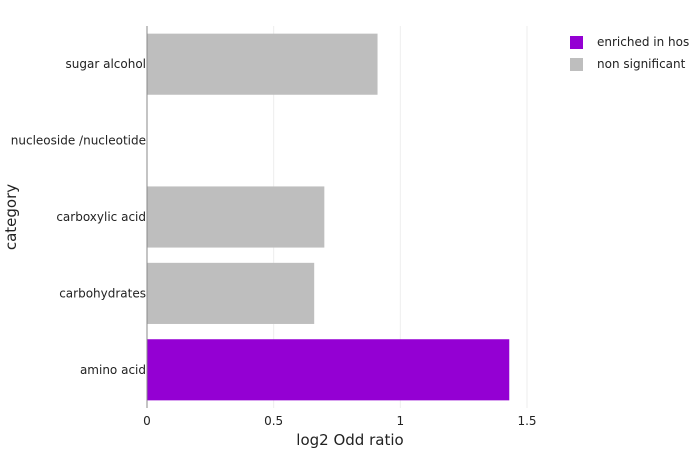  I want to click on category-label: sugar alcohol, so click(106, 64).